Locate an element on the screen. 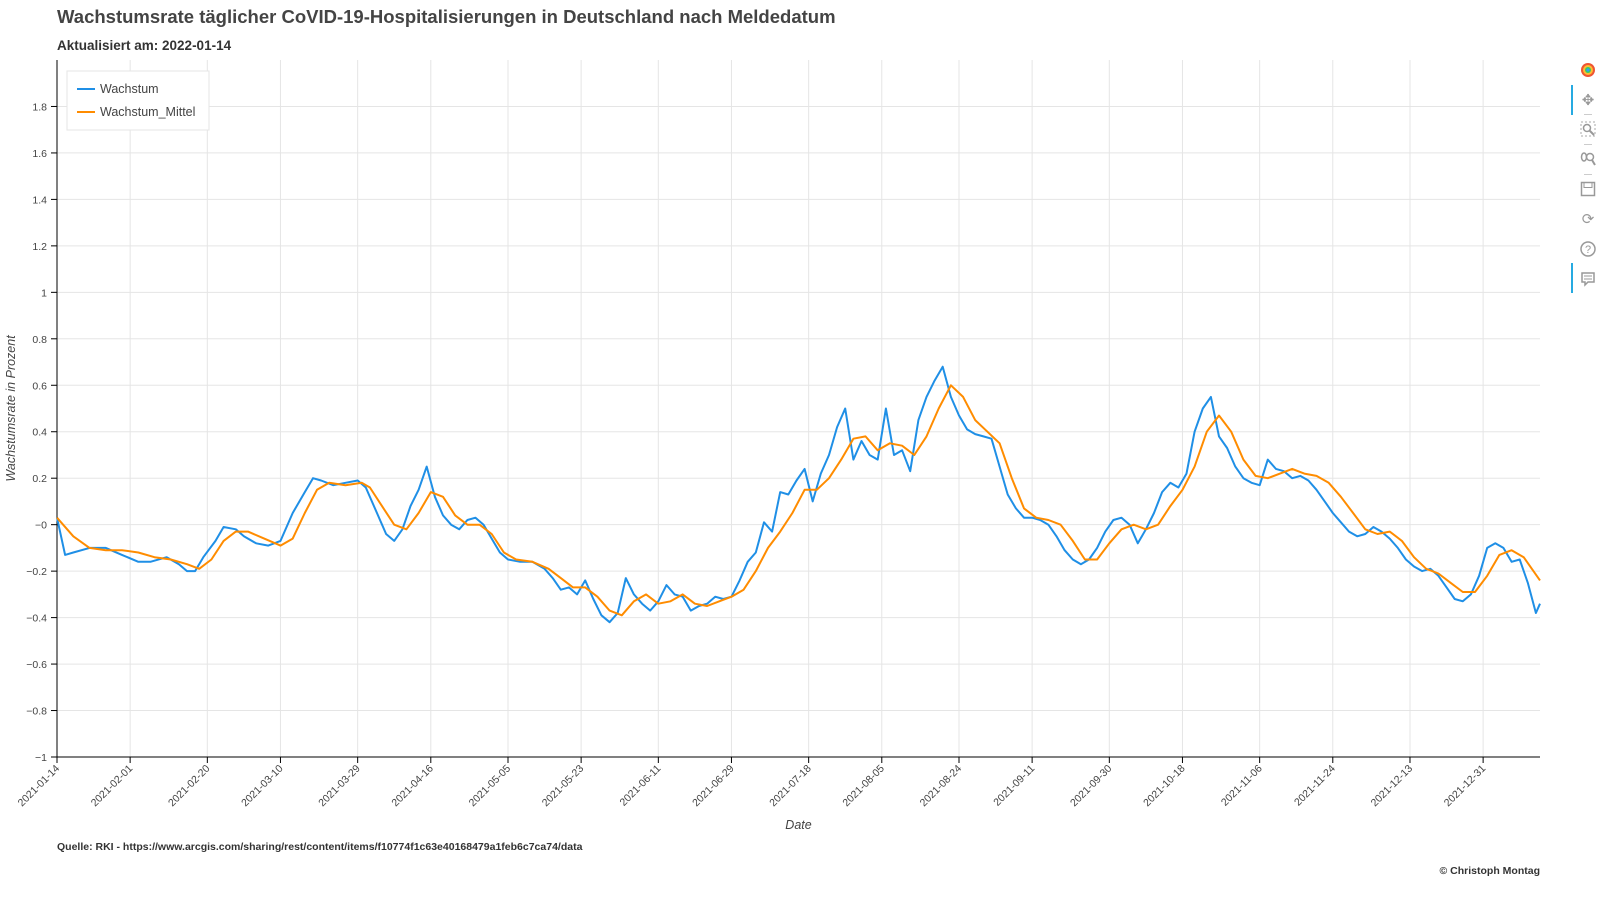 The width and height of the screenshot is (1600, 900). x-tick-label: 2021-06-11 is located at coordinates (641, 786).